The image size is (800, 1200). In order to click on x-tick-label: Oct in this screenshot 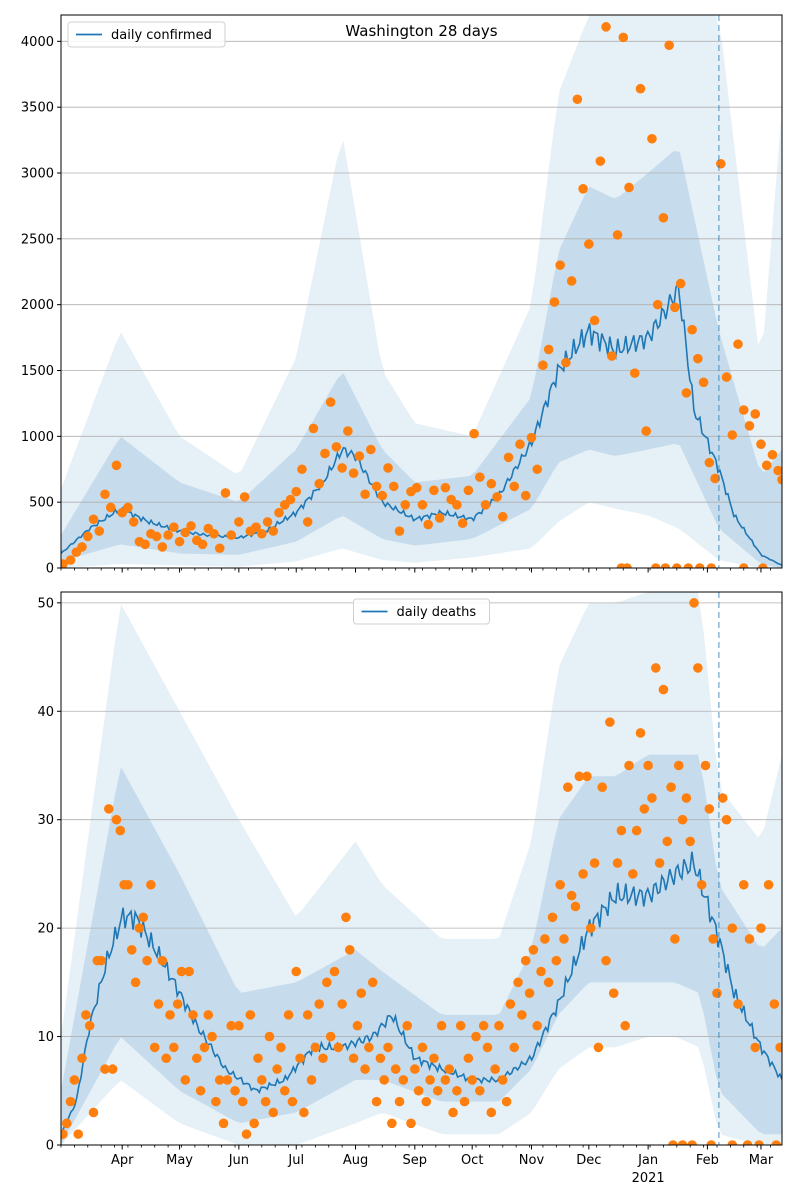, I will do `click(472, 1160)`.